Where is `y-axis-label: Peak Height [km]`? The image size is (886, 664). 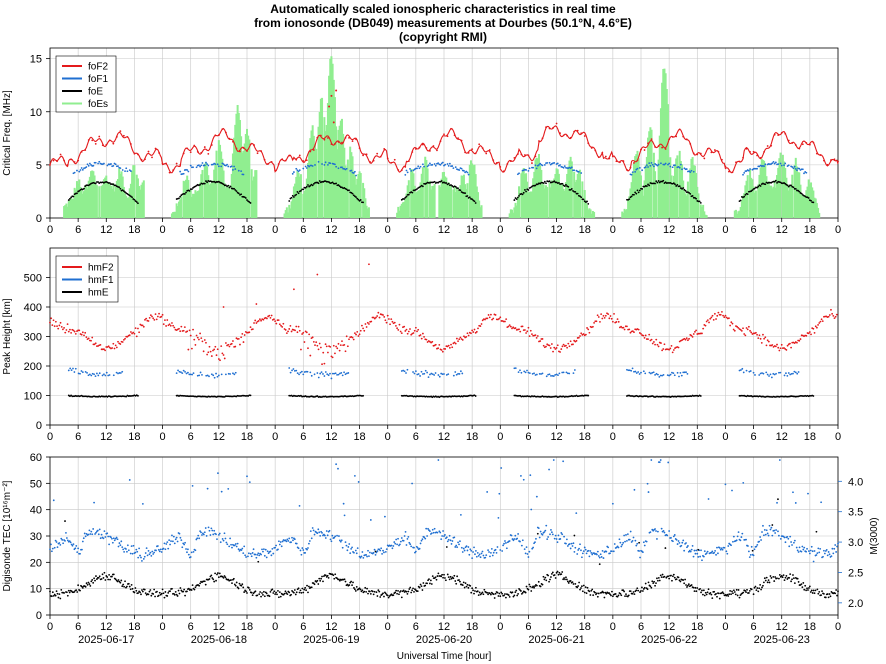 y-axis-label: Peak Height [km] is located at coordinates (7, 336).